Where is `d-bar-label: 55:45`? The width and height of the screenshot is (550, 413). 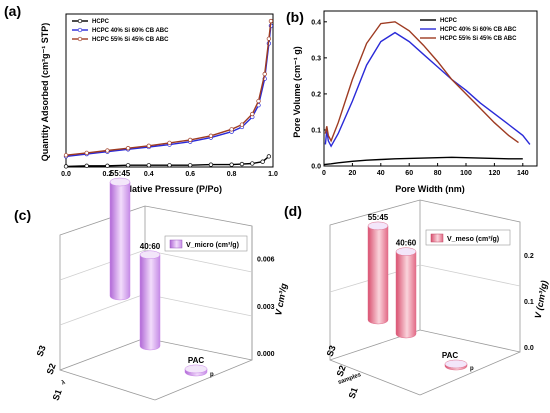 d-bar-label: 55:45 is located at coordinates (378, 217).